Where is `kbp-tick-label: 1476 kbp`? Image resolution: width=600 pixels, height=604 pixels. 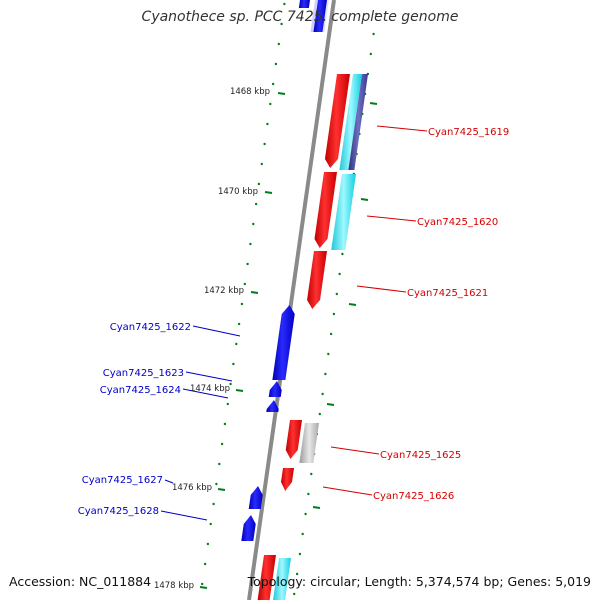 kbp-tick-label: 1476 kbp is located at coordinates (192, 488).